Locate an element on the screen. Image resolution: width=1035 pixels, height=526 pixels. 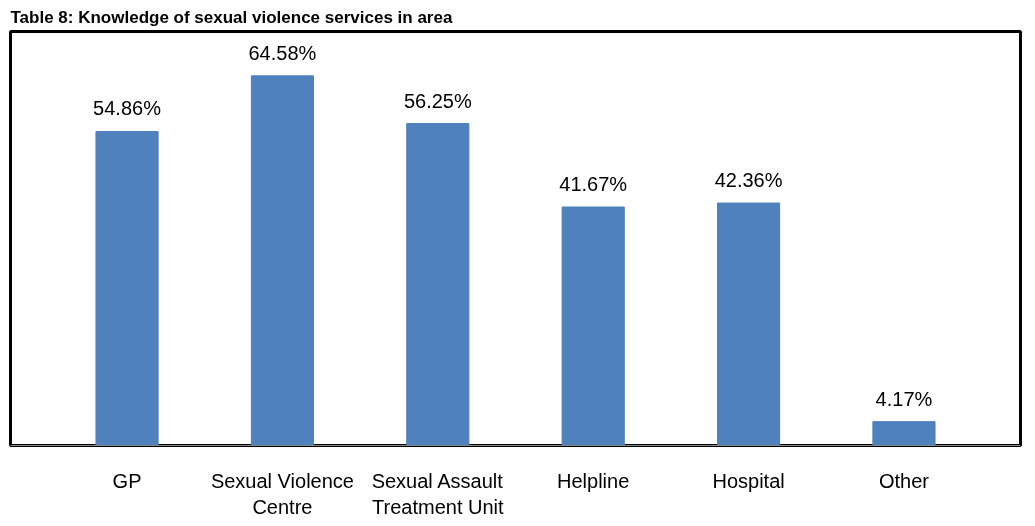
data-label: 41.67% is located at coordinates (593, 183).